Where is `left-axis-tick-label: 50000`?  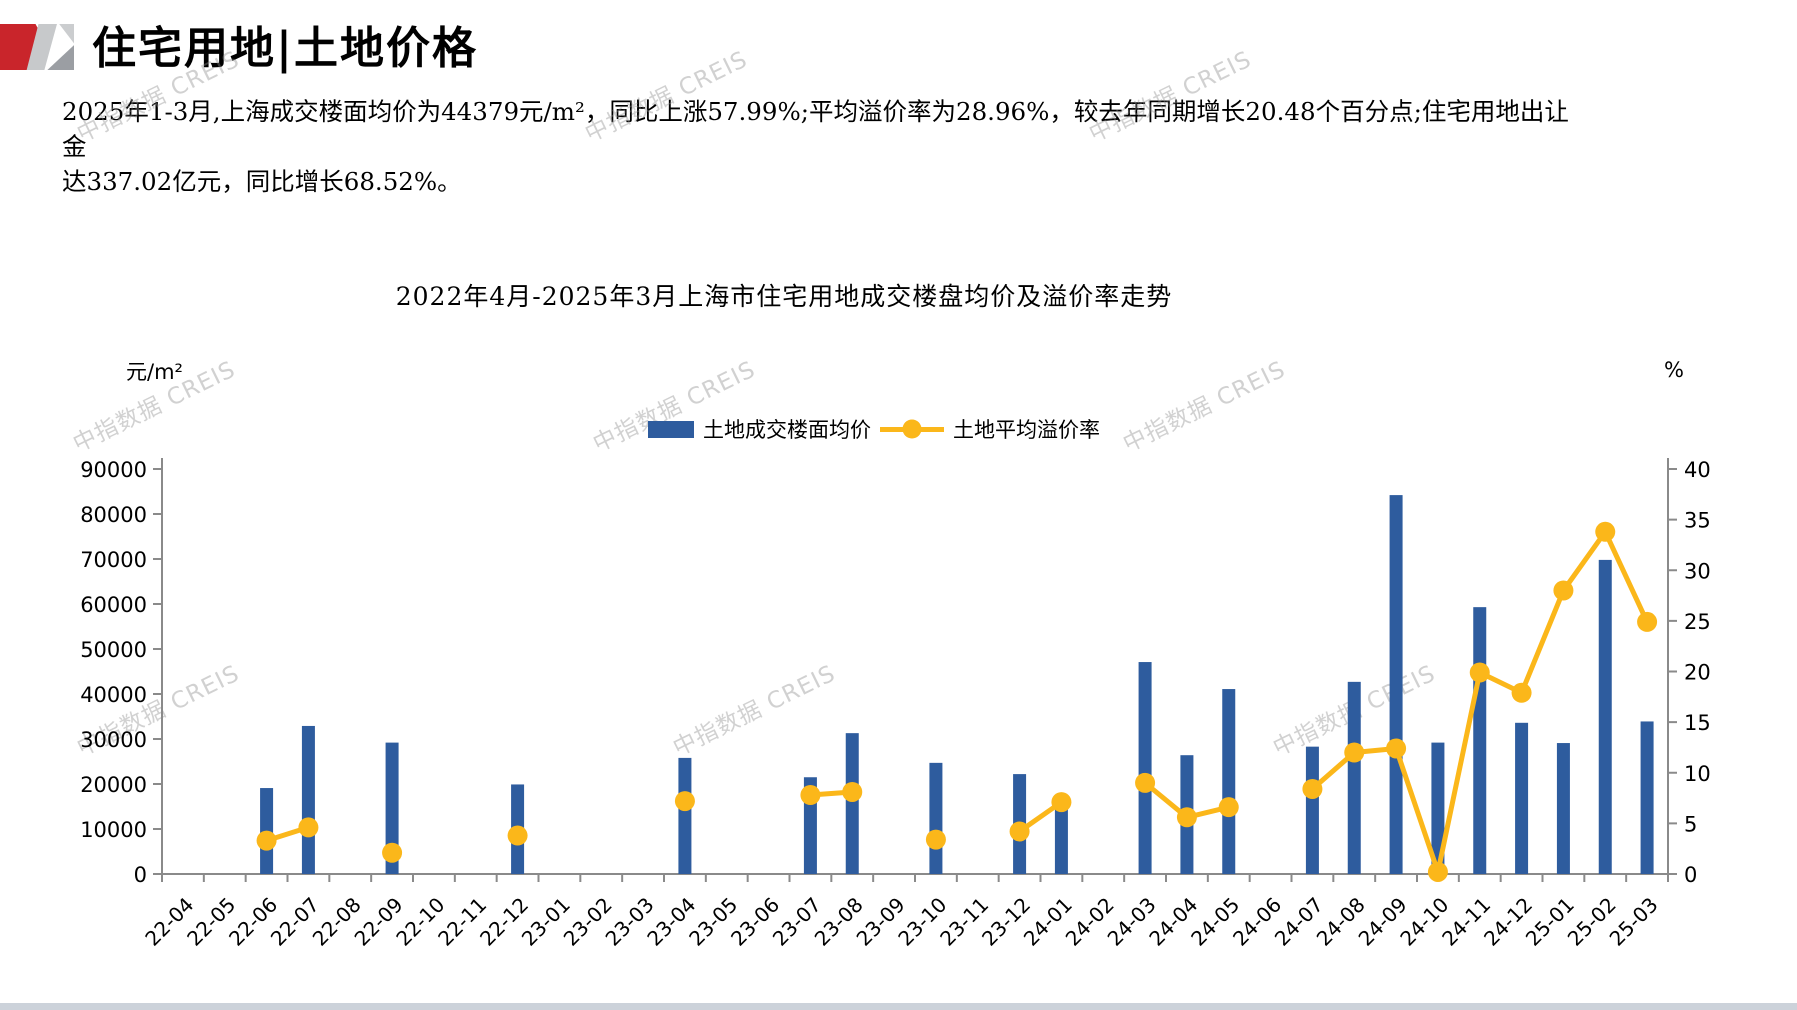 left-axis-tick-label: 50000 is located at coordinates (113, 650).